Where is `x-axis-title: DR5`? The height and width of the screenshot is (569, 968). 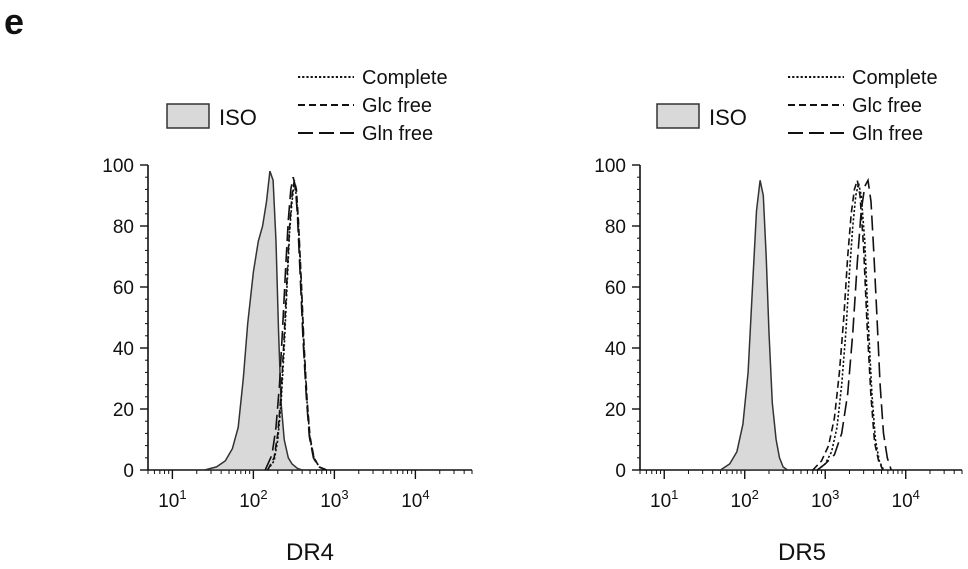
x-axis-title: DR5 is located at coordinates (802, 552).